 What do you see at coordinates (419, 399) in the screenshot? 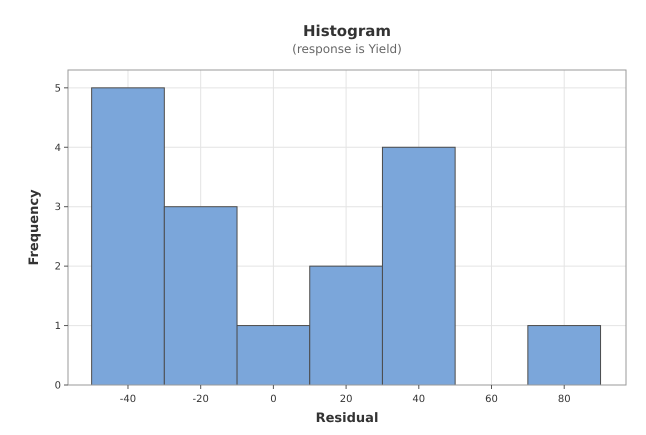
I see `x-tick-label: 40` at bounding box center [419, 399].